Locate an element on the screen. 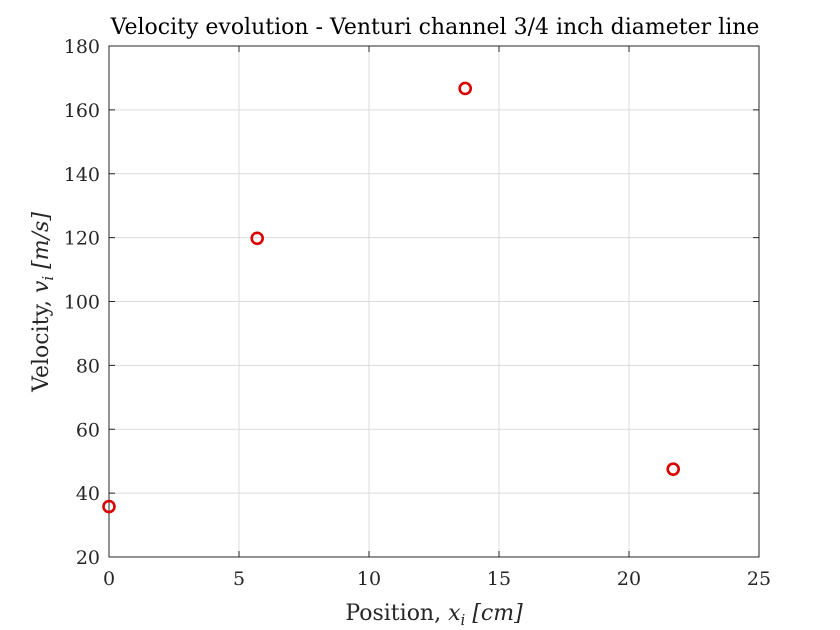 The width and height of the screenshot is (840, 630). x-tick-label: 20 is located at coordinates (629, 579).